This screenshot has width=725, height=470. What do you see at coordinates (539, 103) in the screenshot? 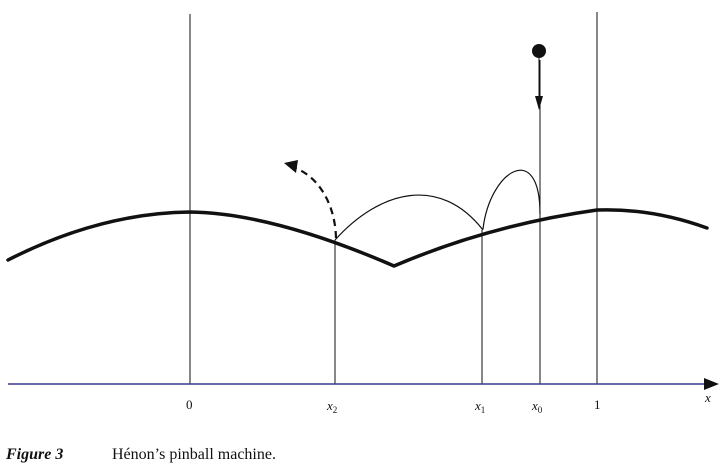
I see `falling-arrowhead` at bounding box center [539, 103].